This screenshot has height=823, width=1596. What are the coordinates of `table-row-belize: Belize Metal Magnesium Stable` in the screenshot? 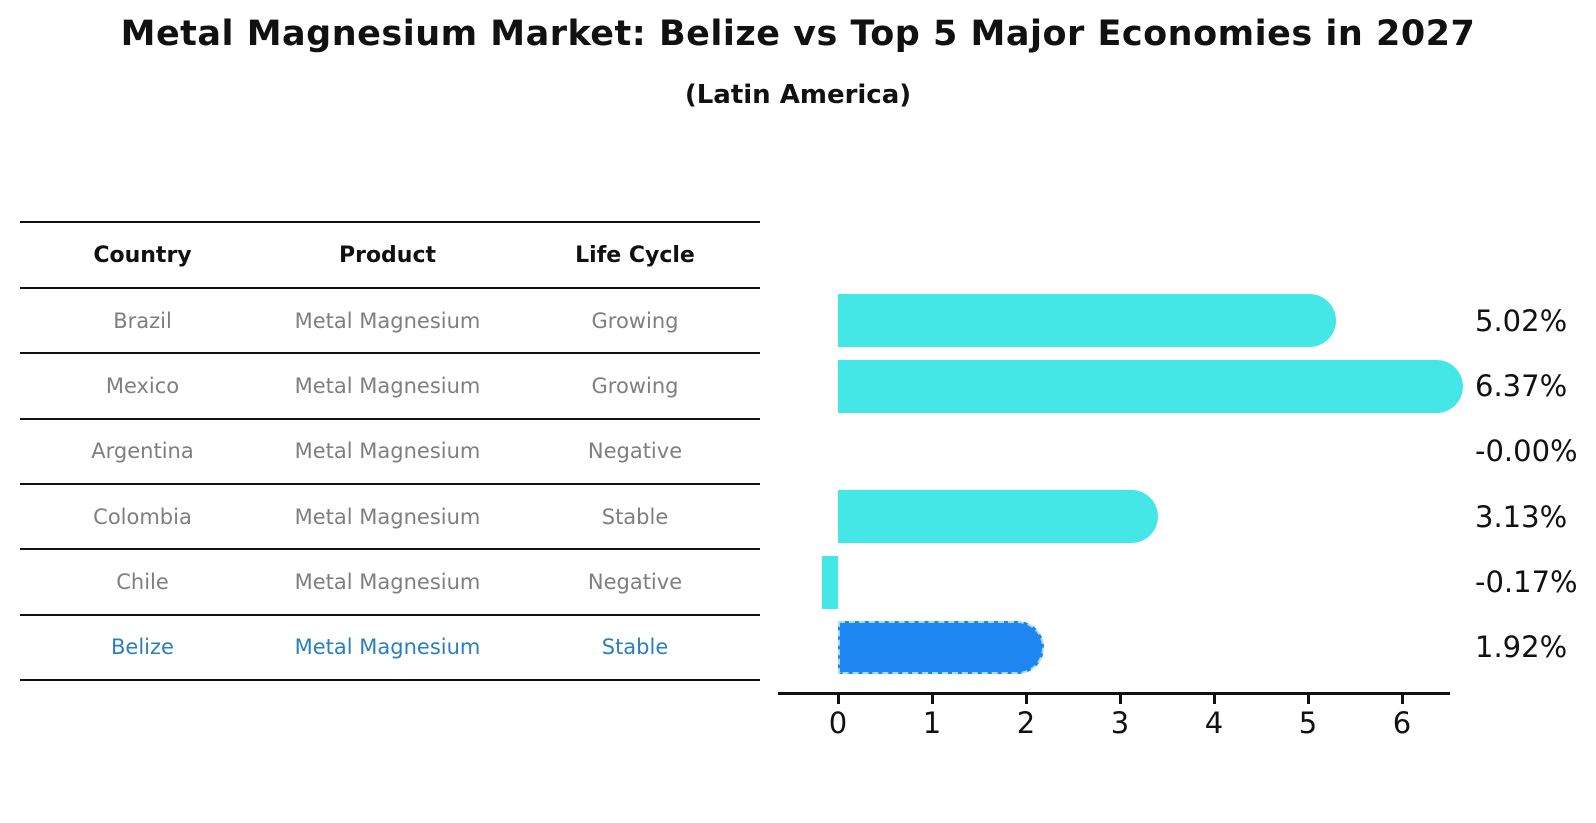 It's located at (390, 647).